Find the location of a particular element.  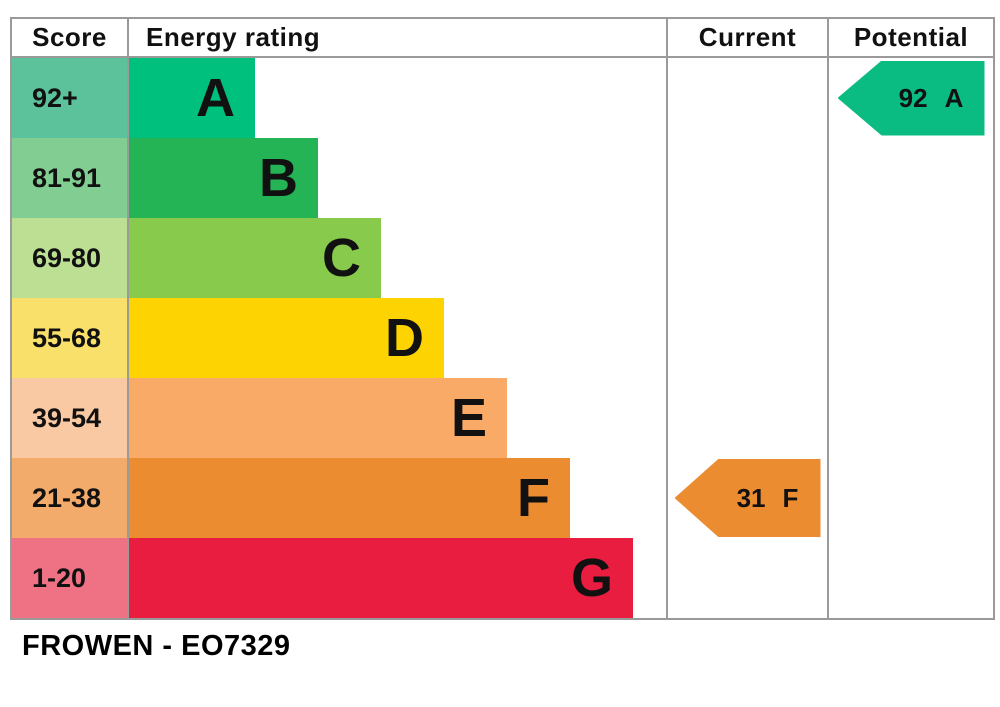

energy-cell: E is located at coordinates (398, 418).